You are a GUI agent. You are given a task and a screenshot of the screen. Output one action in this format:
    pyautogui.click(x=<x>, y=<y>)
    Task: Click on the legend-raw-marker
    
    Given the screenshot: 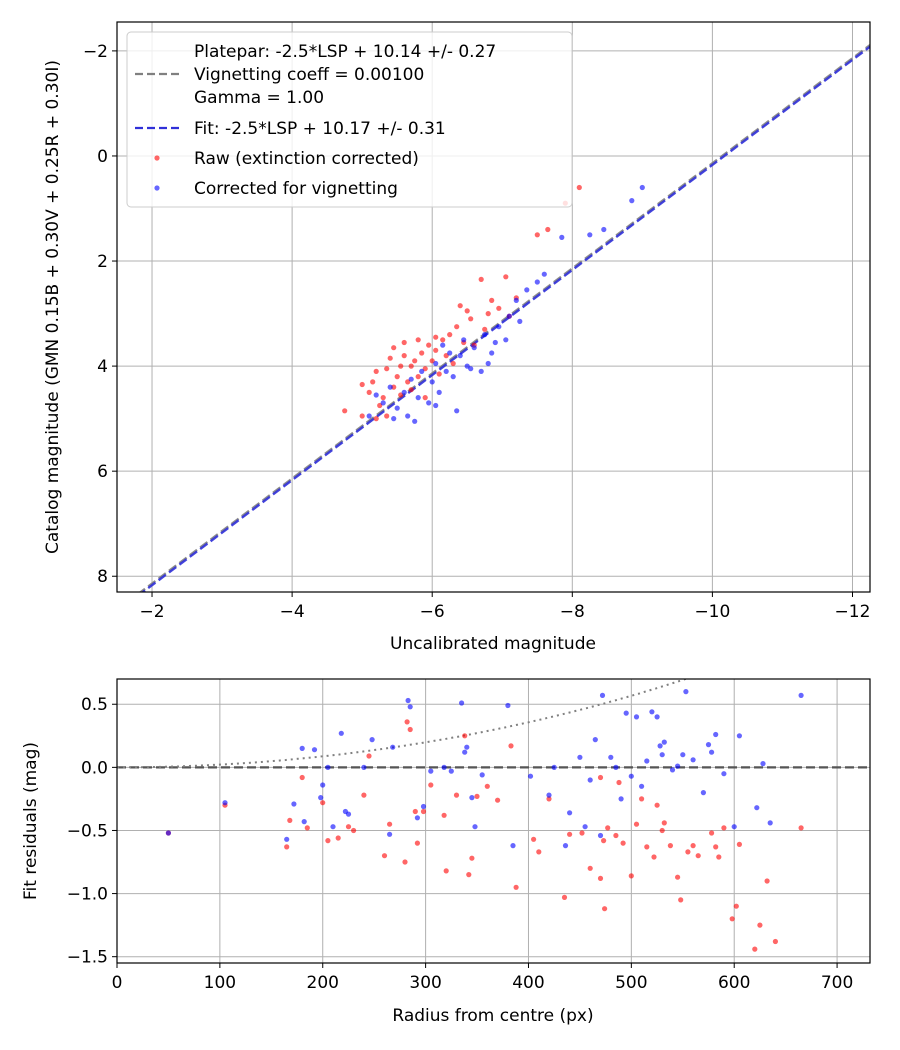 What is the action you would take?
    pyautogui.click(x=157, y=158)
    